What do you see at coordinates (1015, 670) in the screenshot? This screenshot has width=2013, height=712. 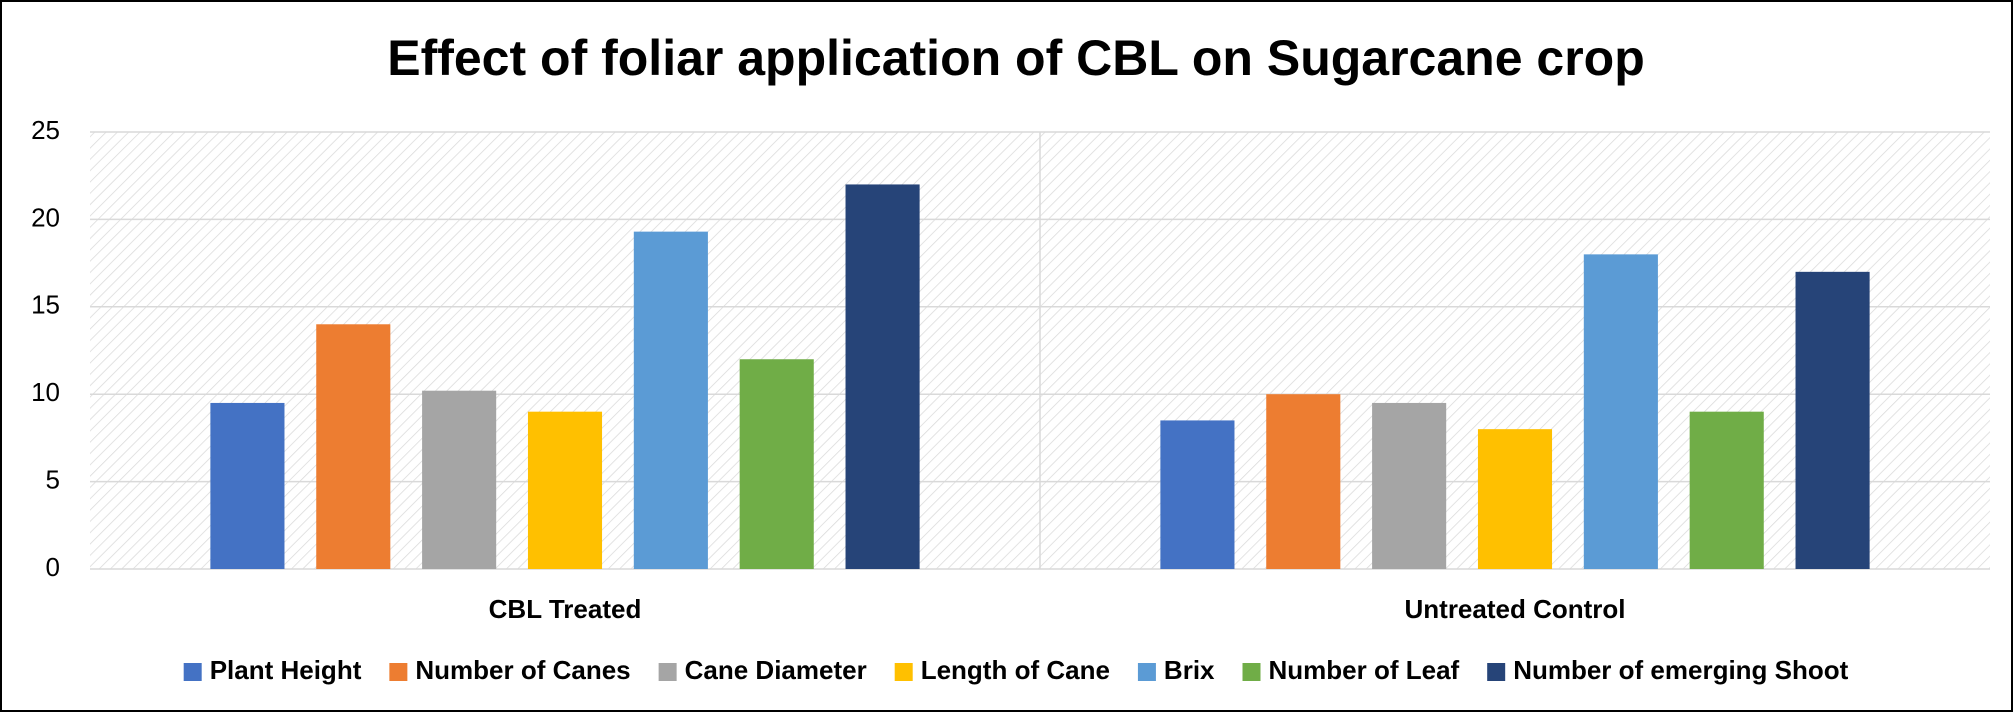 I see `legend-label: Length of Cane` at bounding box center [1015, 670].